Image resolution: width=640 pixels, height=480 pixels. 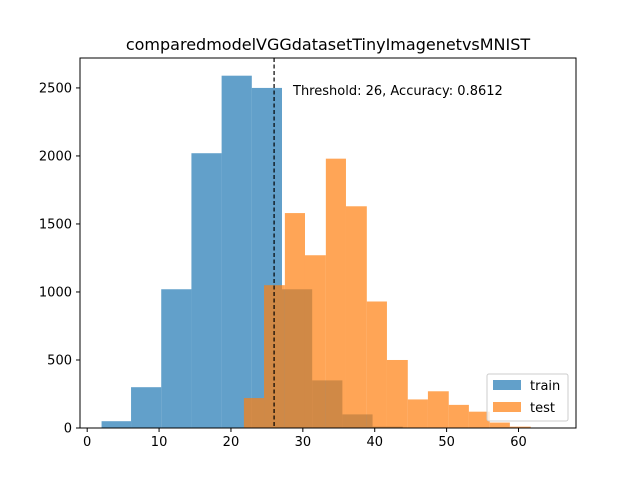 I want to click on legend-swatch-train, so click(x=507, y=385).